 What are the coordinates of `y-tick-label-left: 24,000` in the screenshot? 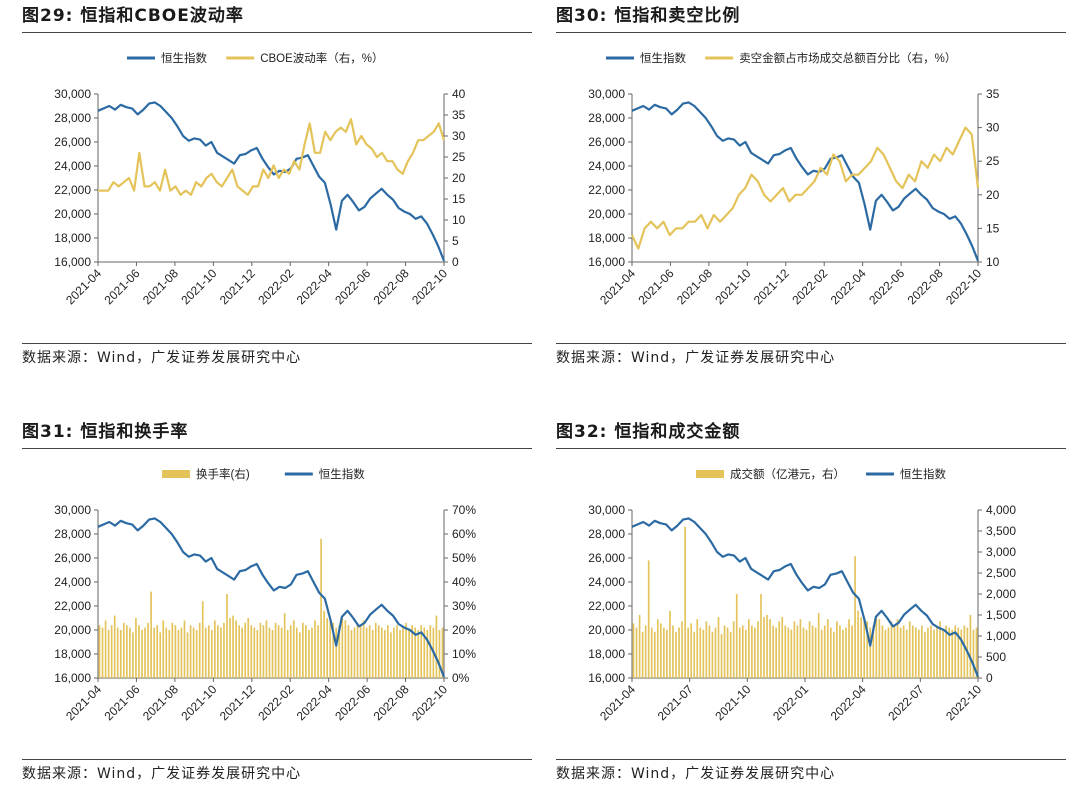 It's located at (72, 582).